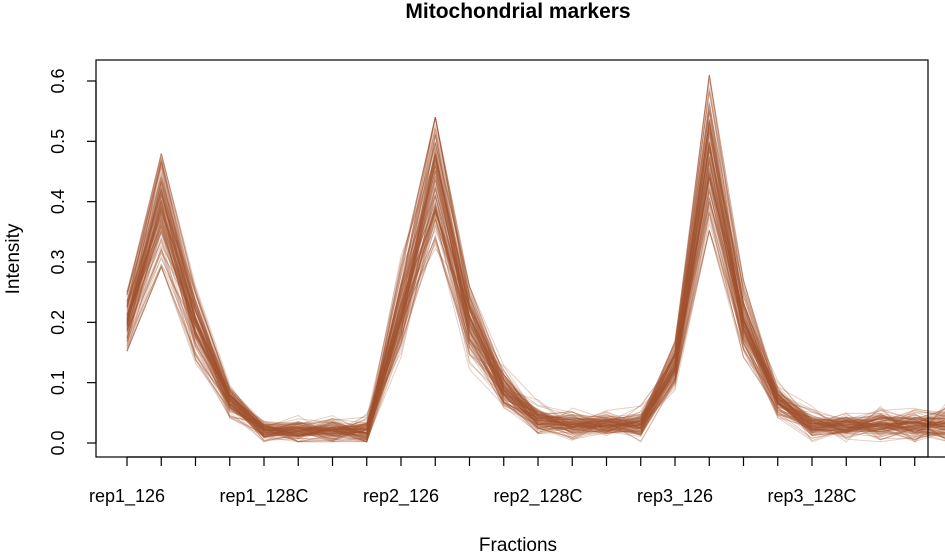 The height and width of the screenshot is (553, 945). I want to click on y-tick-label: 0.3, so click(58, 261).